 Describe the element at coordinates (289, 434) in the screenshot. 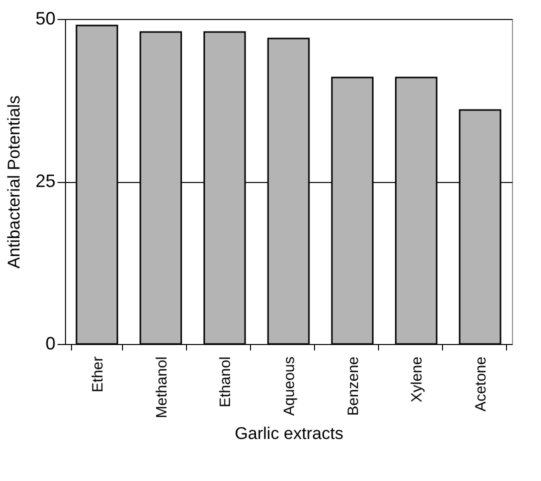

I see `x-axis-title: Garlic extracts` at that location.